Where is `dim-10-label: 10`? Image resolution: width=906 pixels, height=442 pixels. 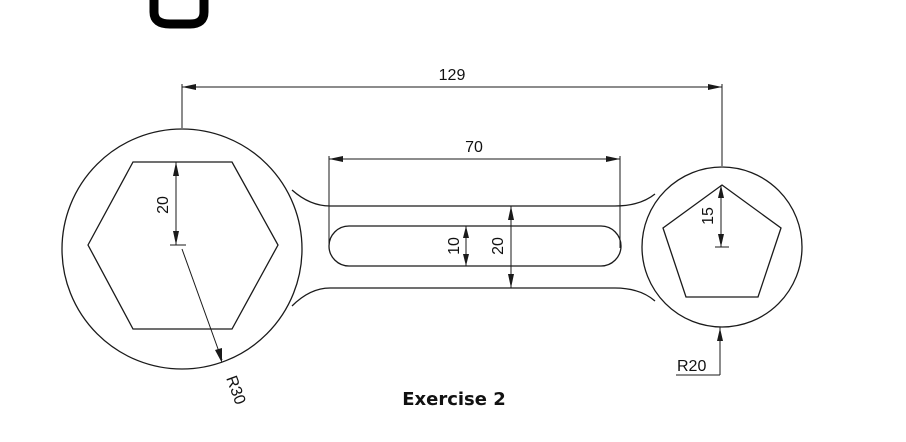 dim-10-label: 10 is located at coordinates (454, 246).